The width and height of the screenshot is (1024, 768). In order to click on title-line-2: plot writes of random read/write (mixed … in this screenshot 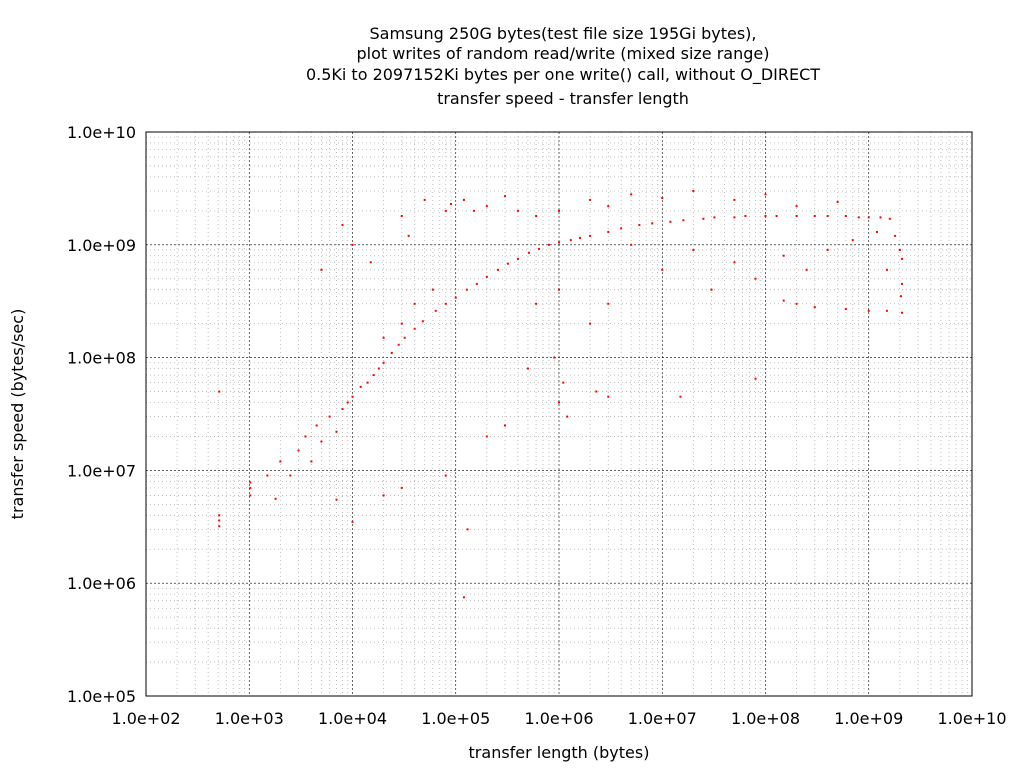, I will do `click(563, 53)`.